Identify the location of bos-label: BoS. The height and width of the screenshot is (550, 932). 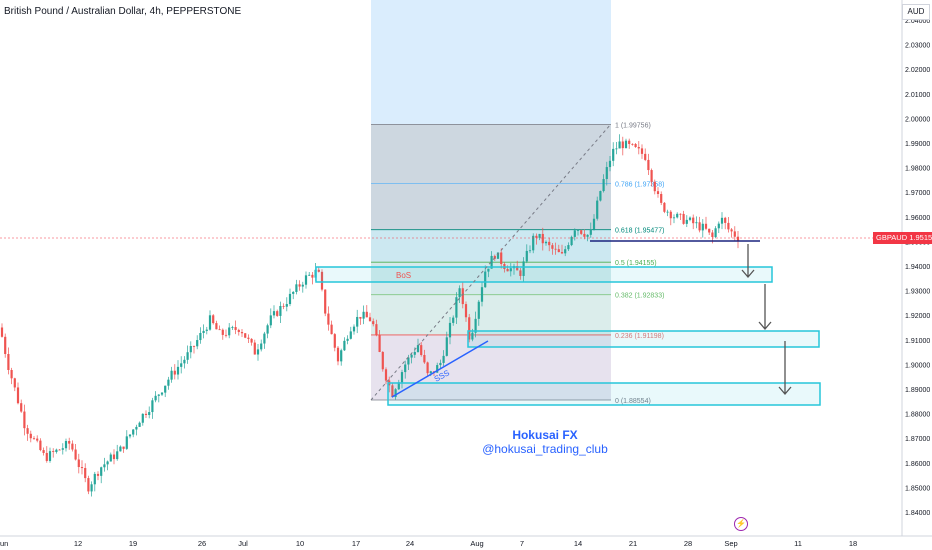
(403, 275).